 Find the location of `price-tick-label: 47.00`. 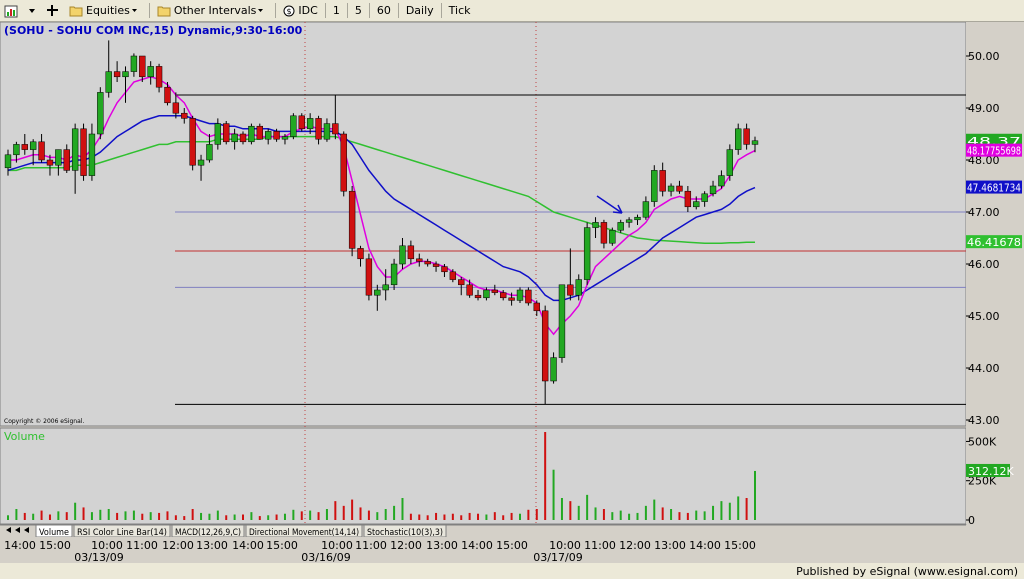

price-tick-label: 47.00 is located at coordinates (984, 212).